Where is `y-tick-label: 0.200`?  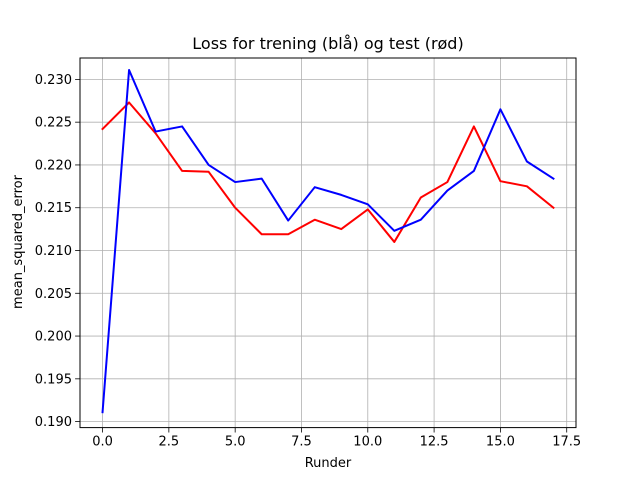
y-tick-label: 0.200 is located at coordinates (53, 337).